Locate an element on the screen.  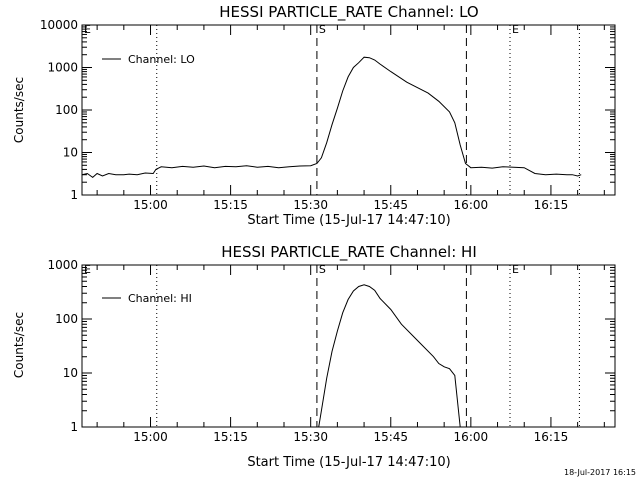
legend: Channel: LO is located at coordinates (148, 59).